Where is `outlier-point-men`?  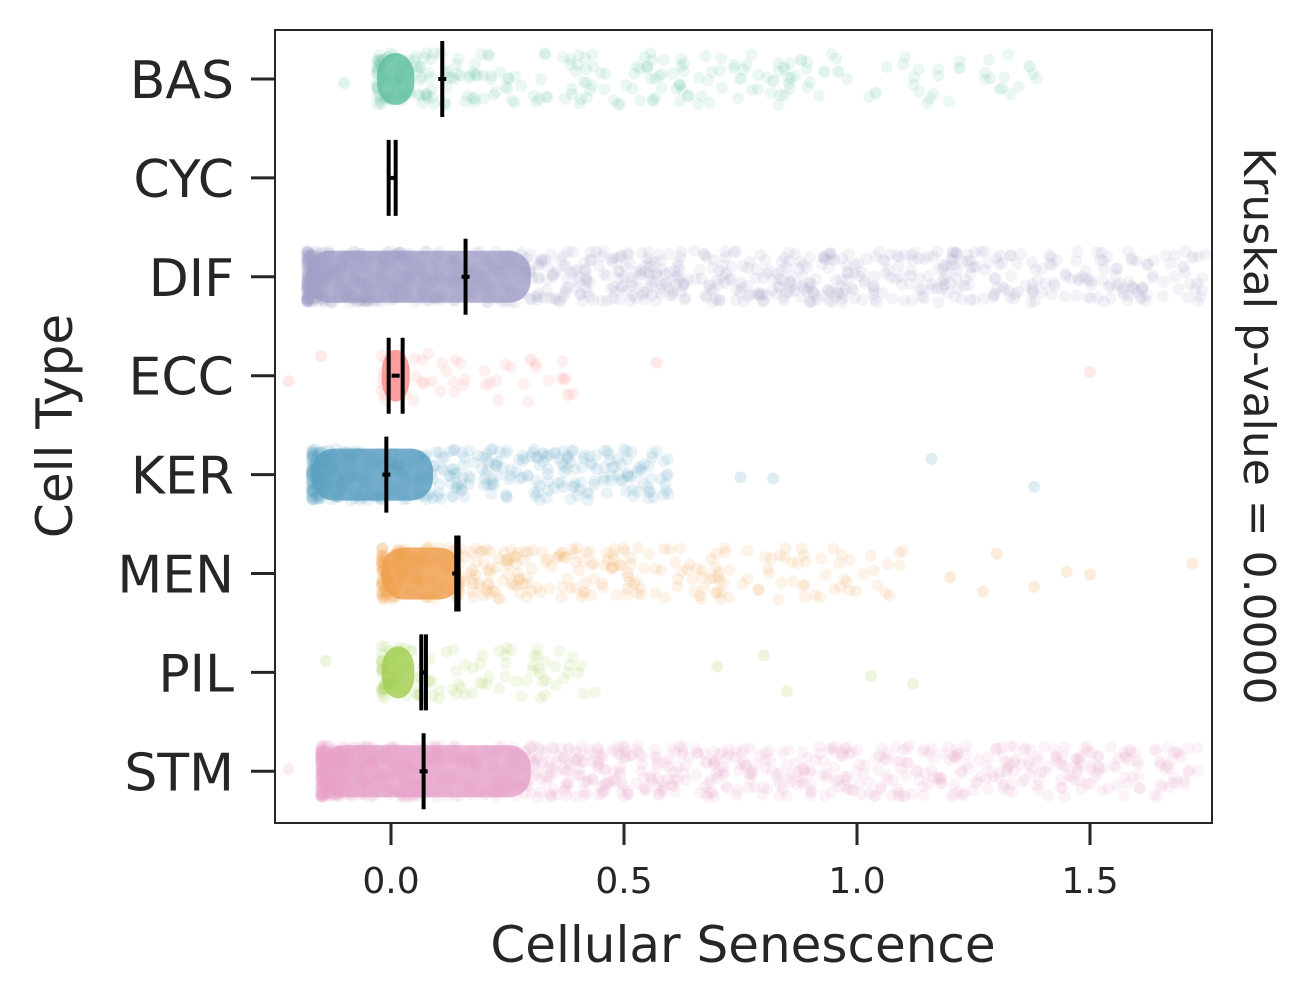
outlier-point-men is located at coordinates (1066, 571).